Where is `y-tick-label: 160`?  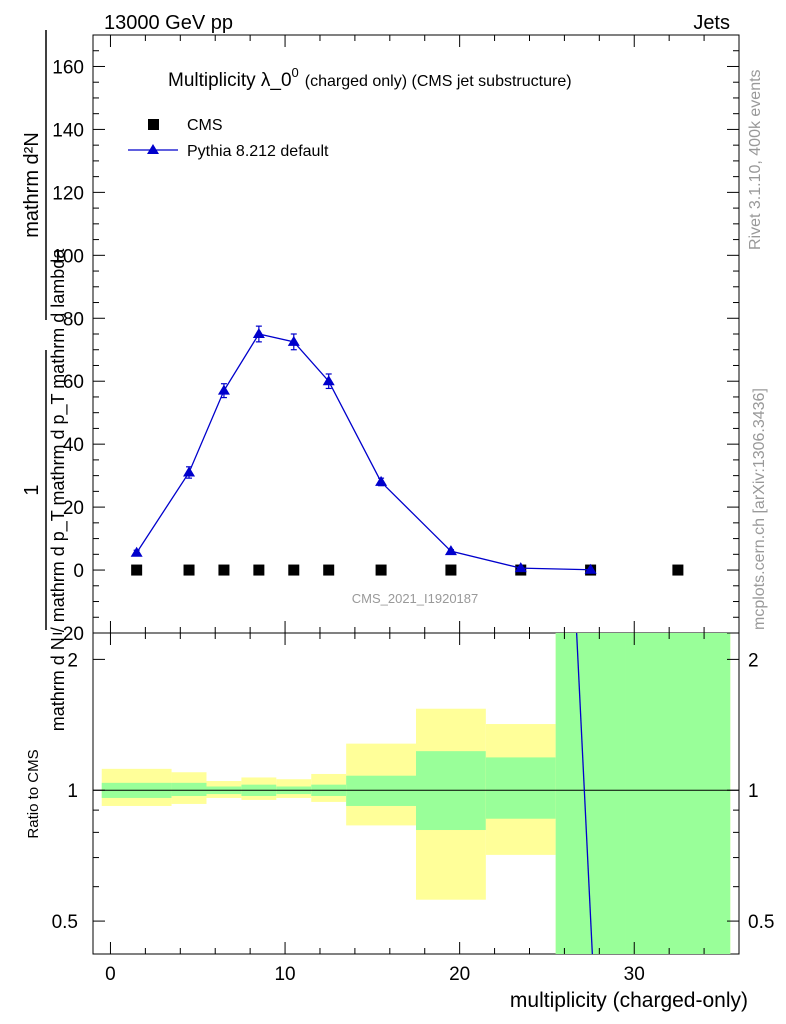
y-tick-label: 160 is located at coordinates (68, 67).